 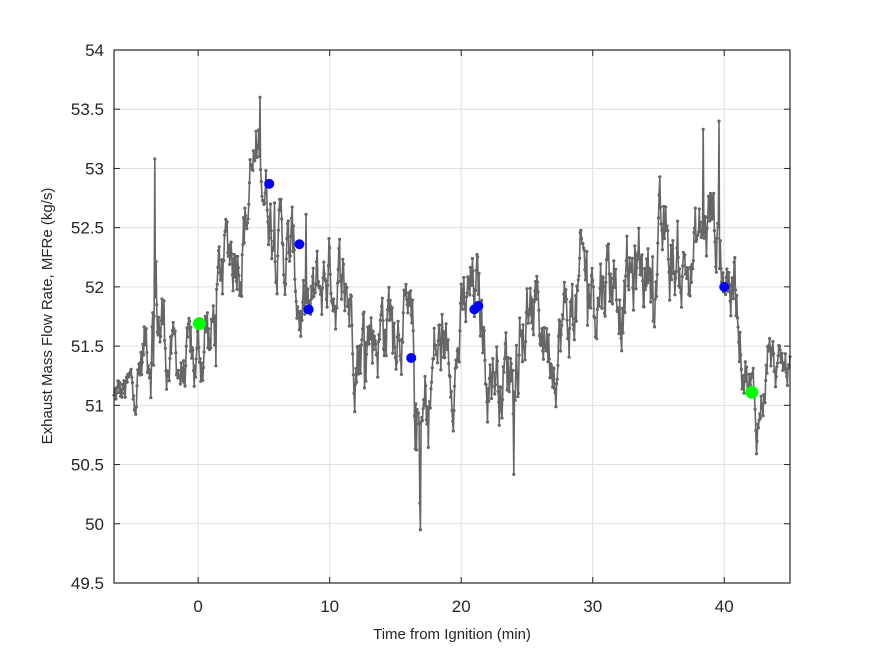 What do you see at coordinates (94, 405) in the screenshot?
I see `y-tick-label: 51` at bounding box center [94, 405].